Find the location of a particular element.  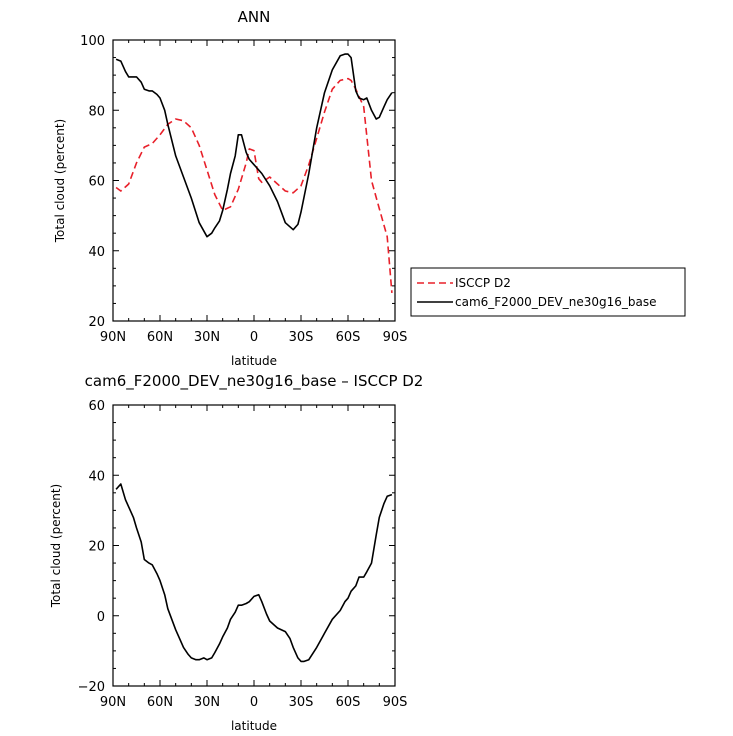

panel1-y-tick-label: 80 is located at coordinates (96, 111).